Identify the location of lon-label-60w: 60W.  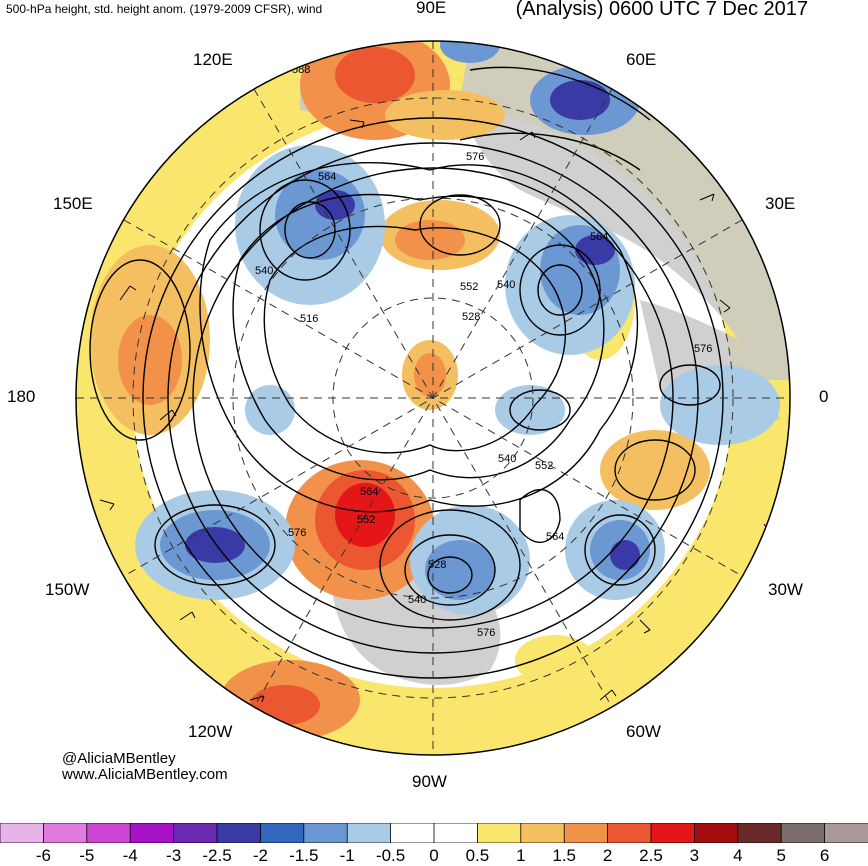
(643, 731).